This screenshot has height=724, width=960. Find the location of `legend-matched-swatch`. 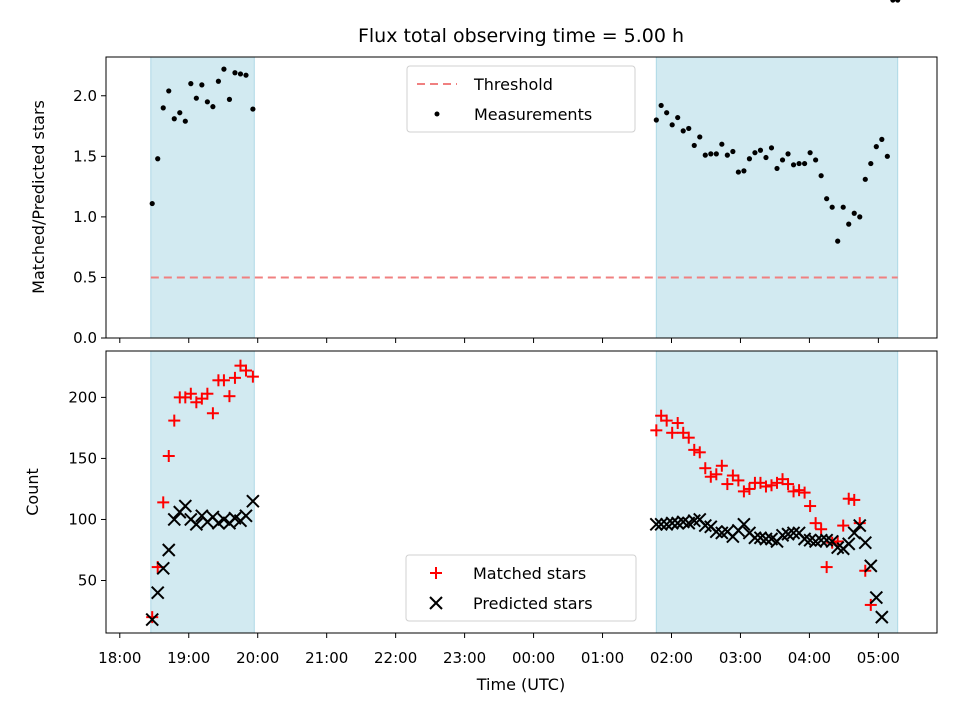

legend-matched-swatch is located at coordinates (436, 573).